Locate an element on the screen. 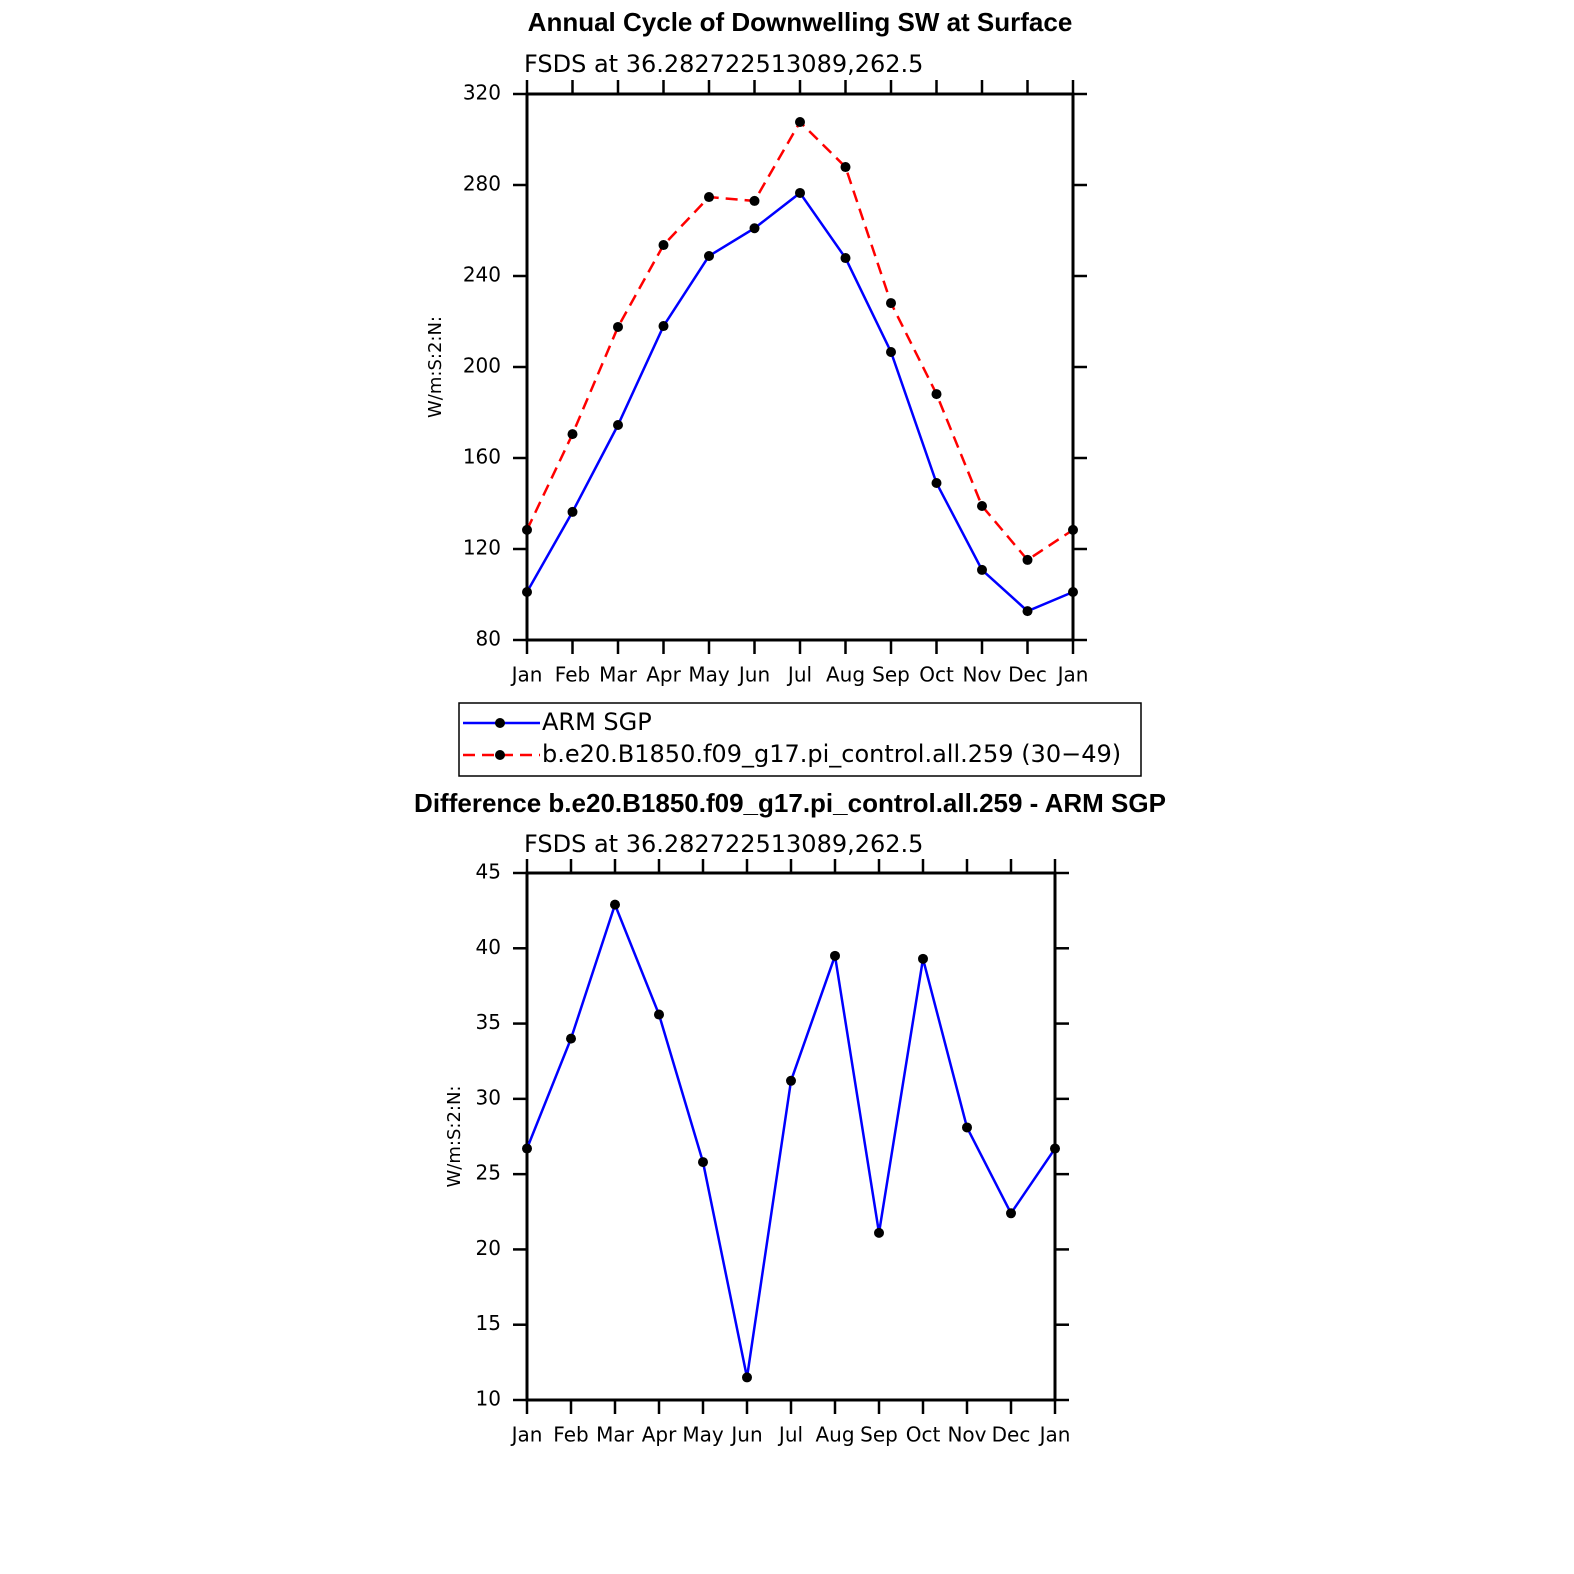 The width and height of the screenshot is (1574, 1574). y-tick-label: 45 is located at coordinates (488, 872).